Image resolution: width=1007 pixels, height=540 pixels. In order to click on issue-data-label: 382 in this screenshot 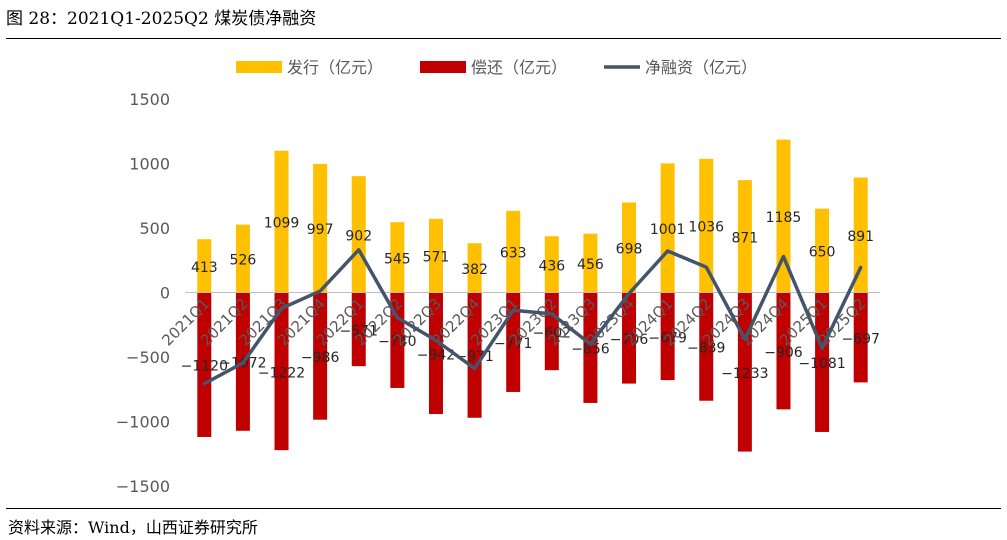, I will do `click(474, 270)`.